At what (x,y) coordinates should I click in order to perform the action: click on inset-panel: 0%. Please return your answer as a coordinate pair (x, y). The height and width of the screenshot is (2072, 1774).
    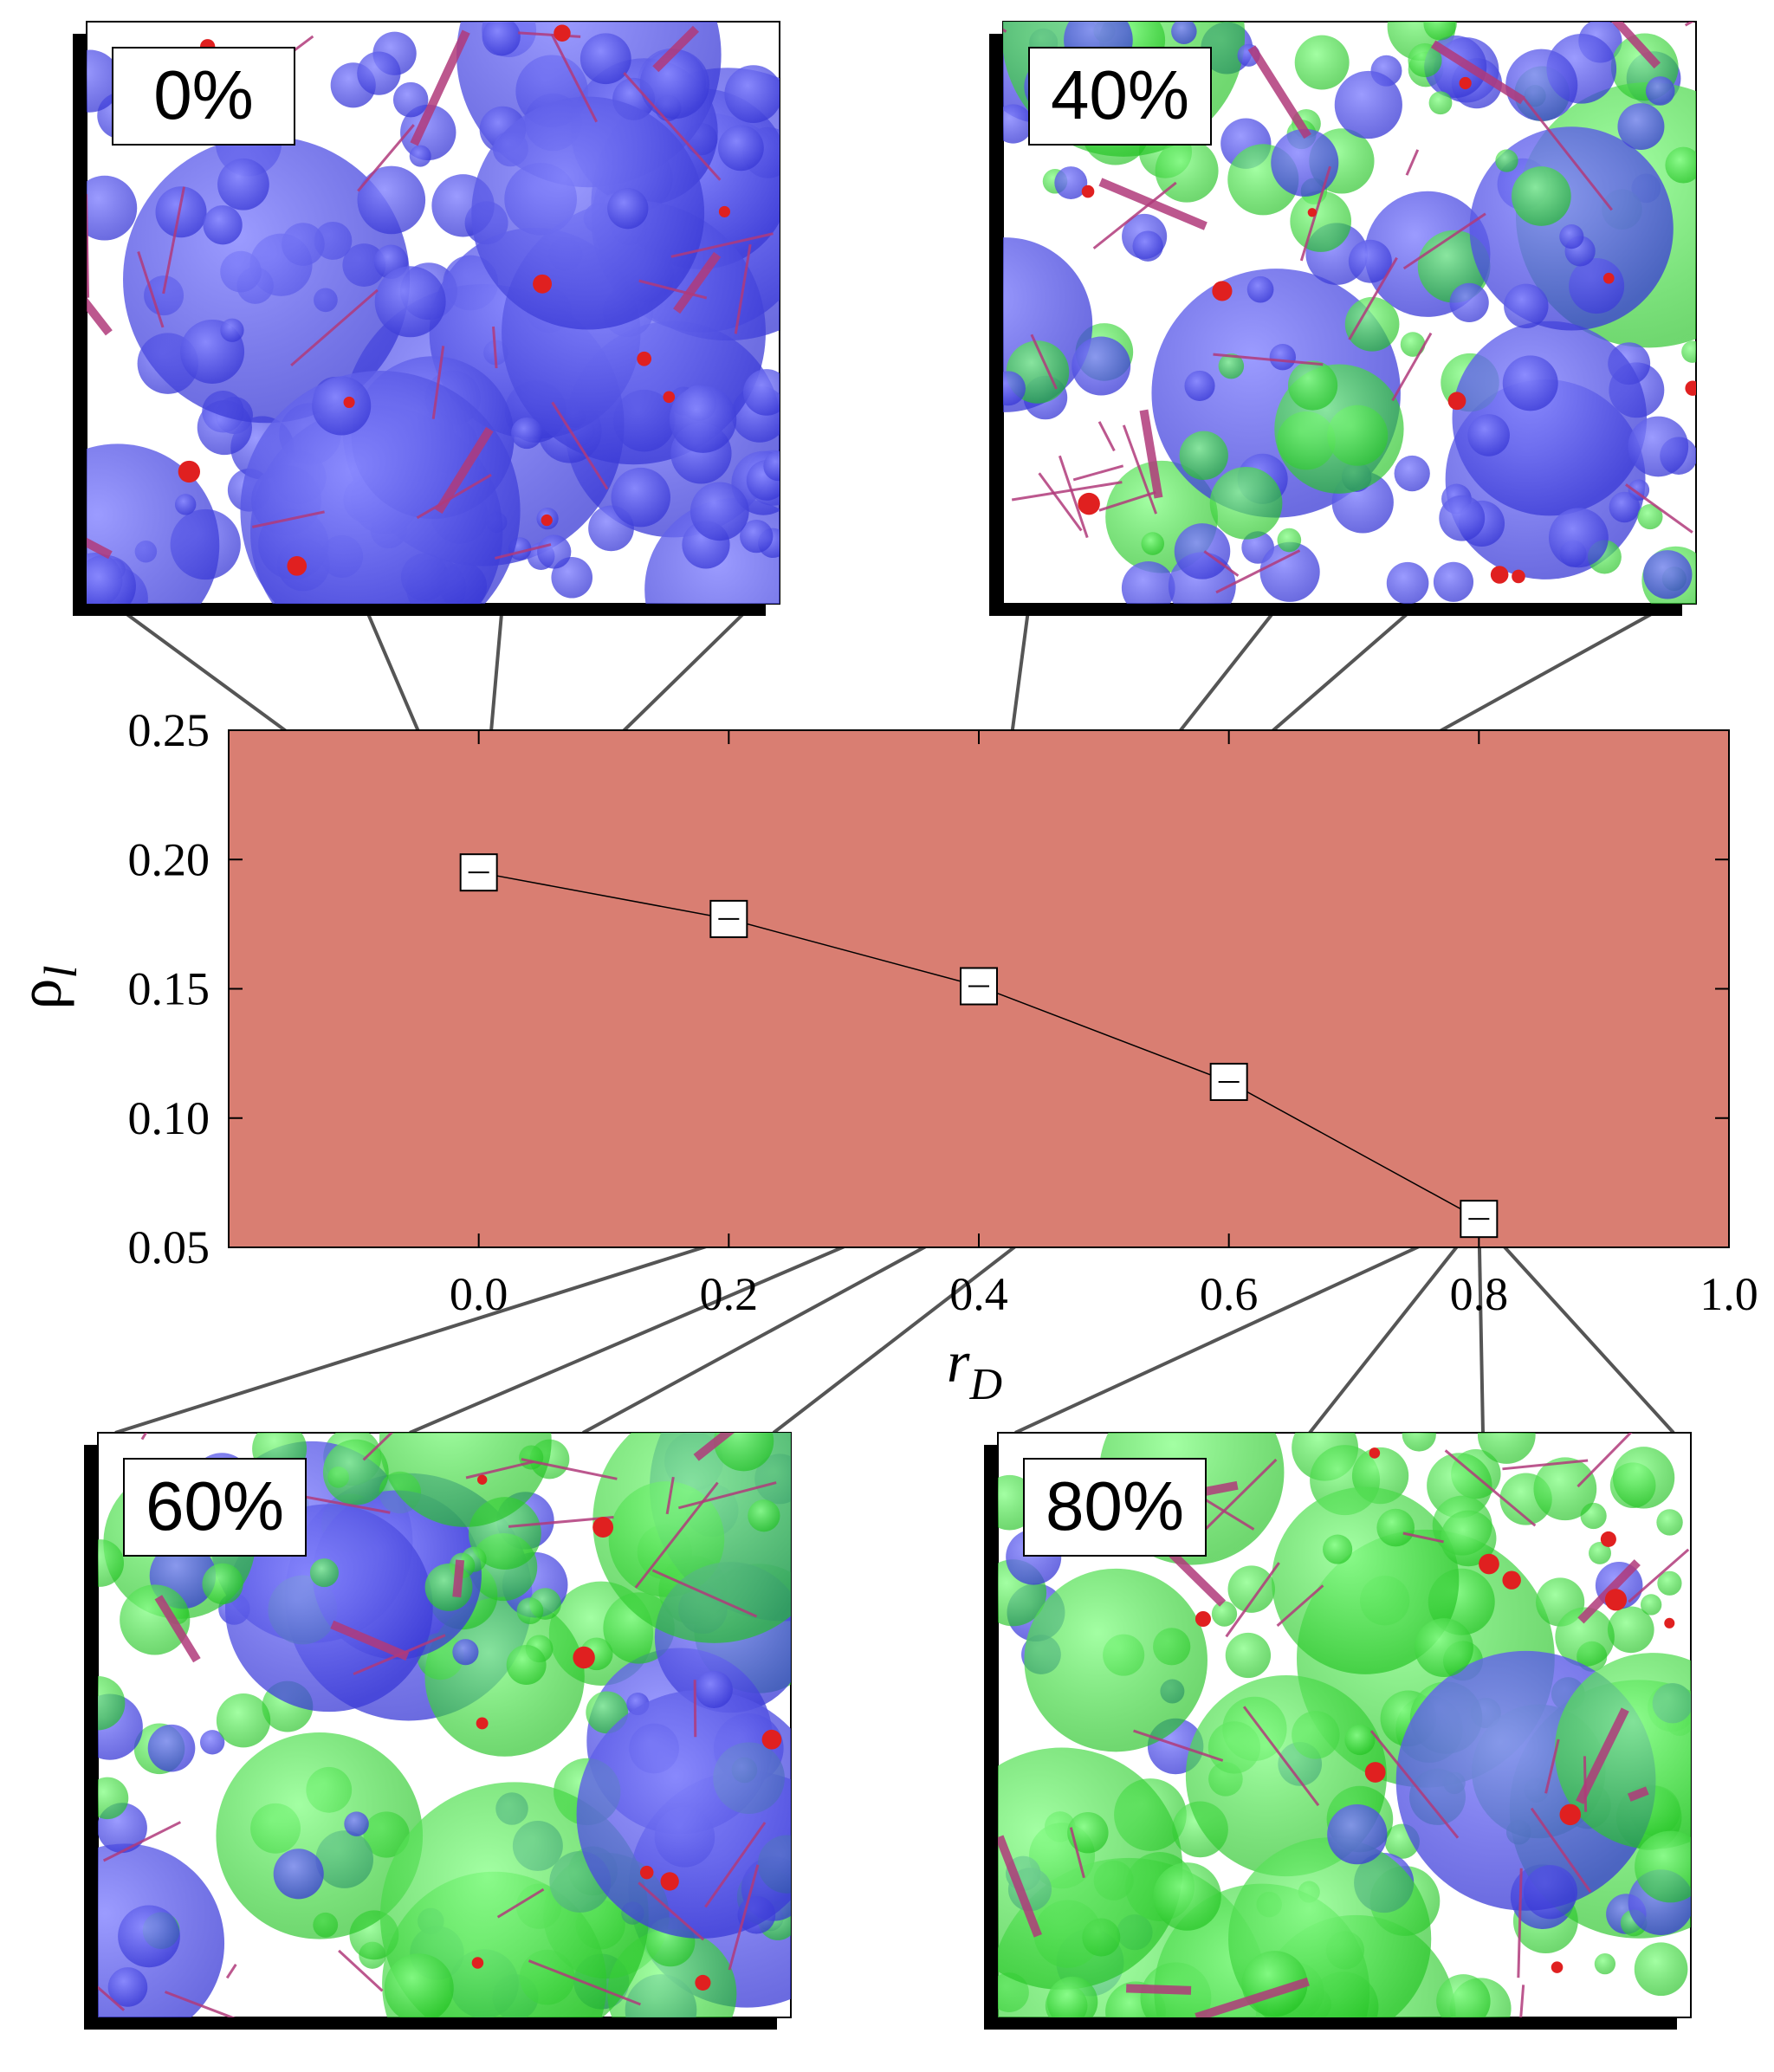
    Looking at the image, I should click on (426, 318).